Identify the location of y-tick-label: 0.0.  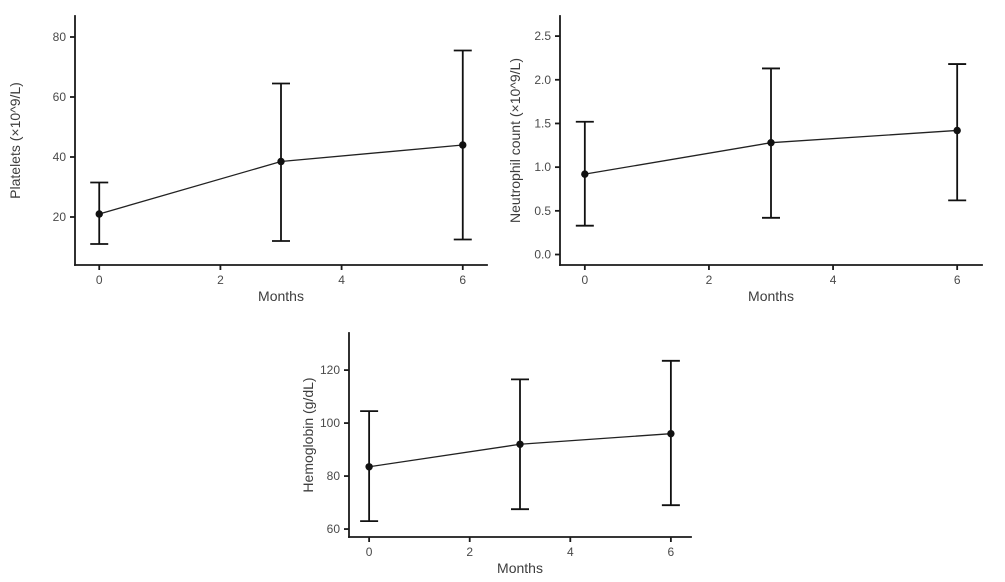
(542, 255).